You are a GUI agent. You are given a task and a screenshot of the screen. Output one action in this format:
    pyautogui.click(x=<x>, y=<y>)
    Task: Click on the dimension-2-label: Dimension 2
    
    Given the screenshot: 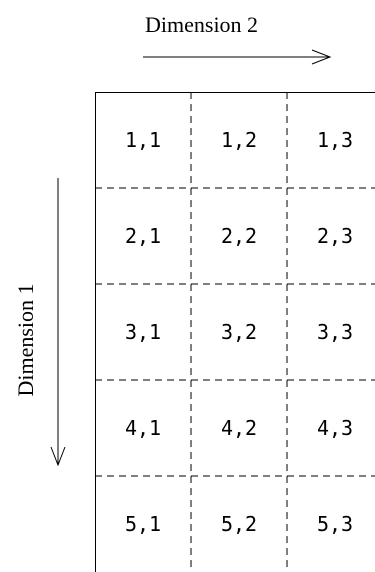 What is the action you would take?
    pyautogui.click(x=202, y=24)
    